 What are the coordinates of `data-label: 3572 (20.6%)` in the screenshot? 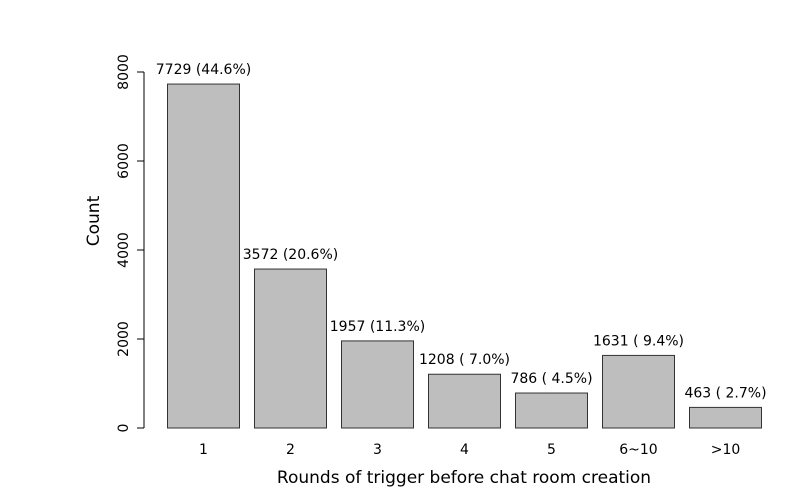 It's located at (290, 255).